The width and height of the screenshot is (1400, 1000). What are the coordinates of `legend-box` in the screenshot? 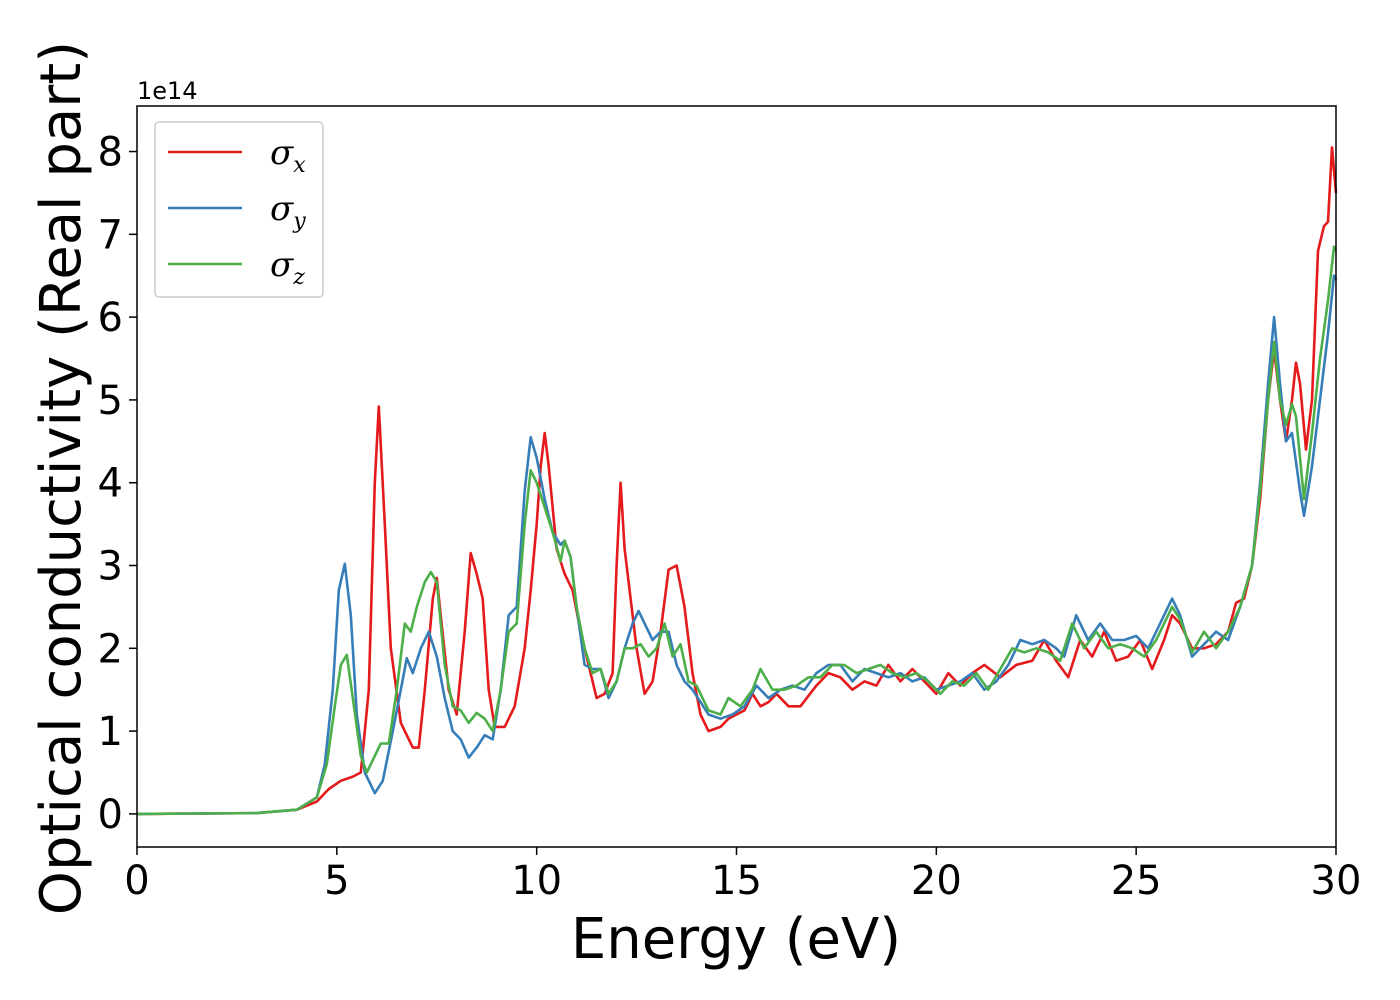 It's located at (239, 209).